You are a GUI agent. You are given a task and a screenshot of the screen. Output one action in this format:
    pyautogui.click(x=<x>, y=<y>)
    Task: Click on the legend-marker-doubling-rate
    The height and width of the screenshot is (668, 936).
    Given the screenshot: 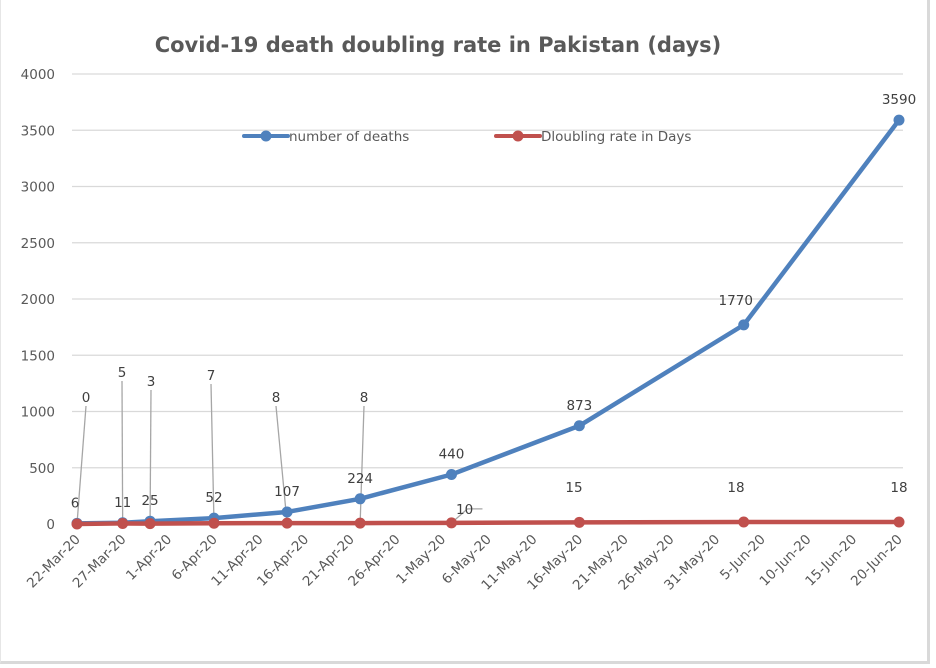 What is the action you would take?
    pyautogui.click(x=518, y=136)
    